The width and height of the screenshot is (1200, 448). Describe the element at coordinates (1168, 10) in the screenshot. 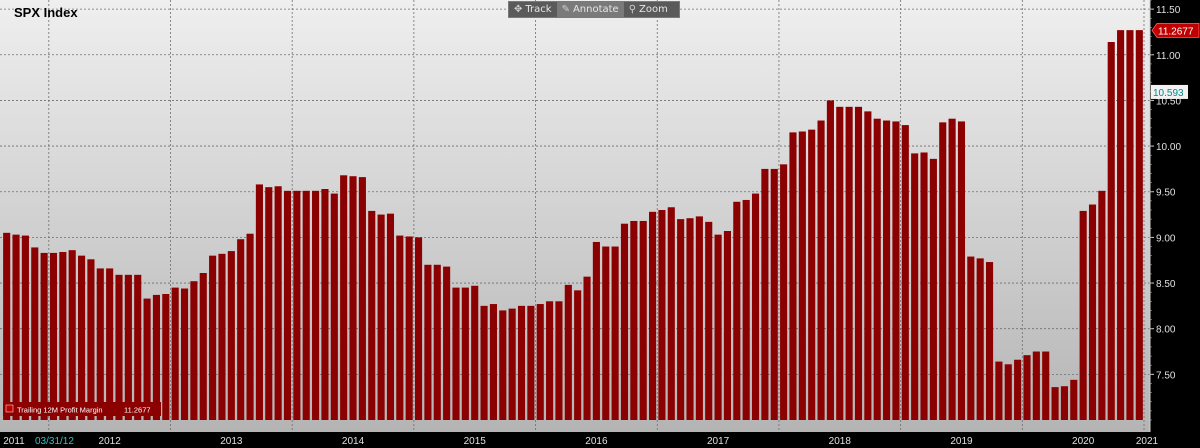

I see `y-tick-label: 11.50` at that location.